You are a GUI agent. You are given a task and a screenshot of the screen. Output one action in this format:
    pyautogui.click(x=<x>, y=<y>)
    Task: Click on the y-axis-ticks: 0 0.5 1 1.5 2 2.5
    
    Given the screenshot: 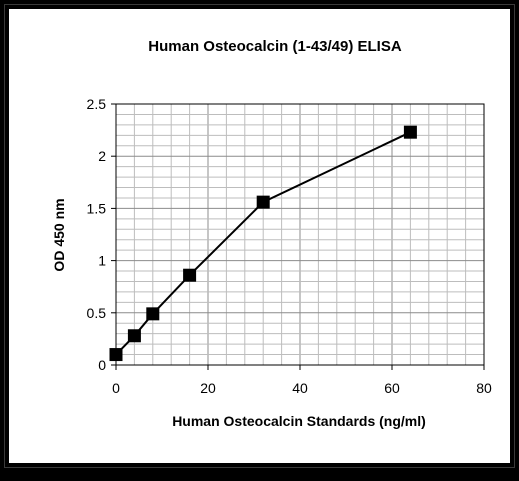 What is the action you would take?
    pyautogui.click(x=101, y=234)
    